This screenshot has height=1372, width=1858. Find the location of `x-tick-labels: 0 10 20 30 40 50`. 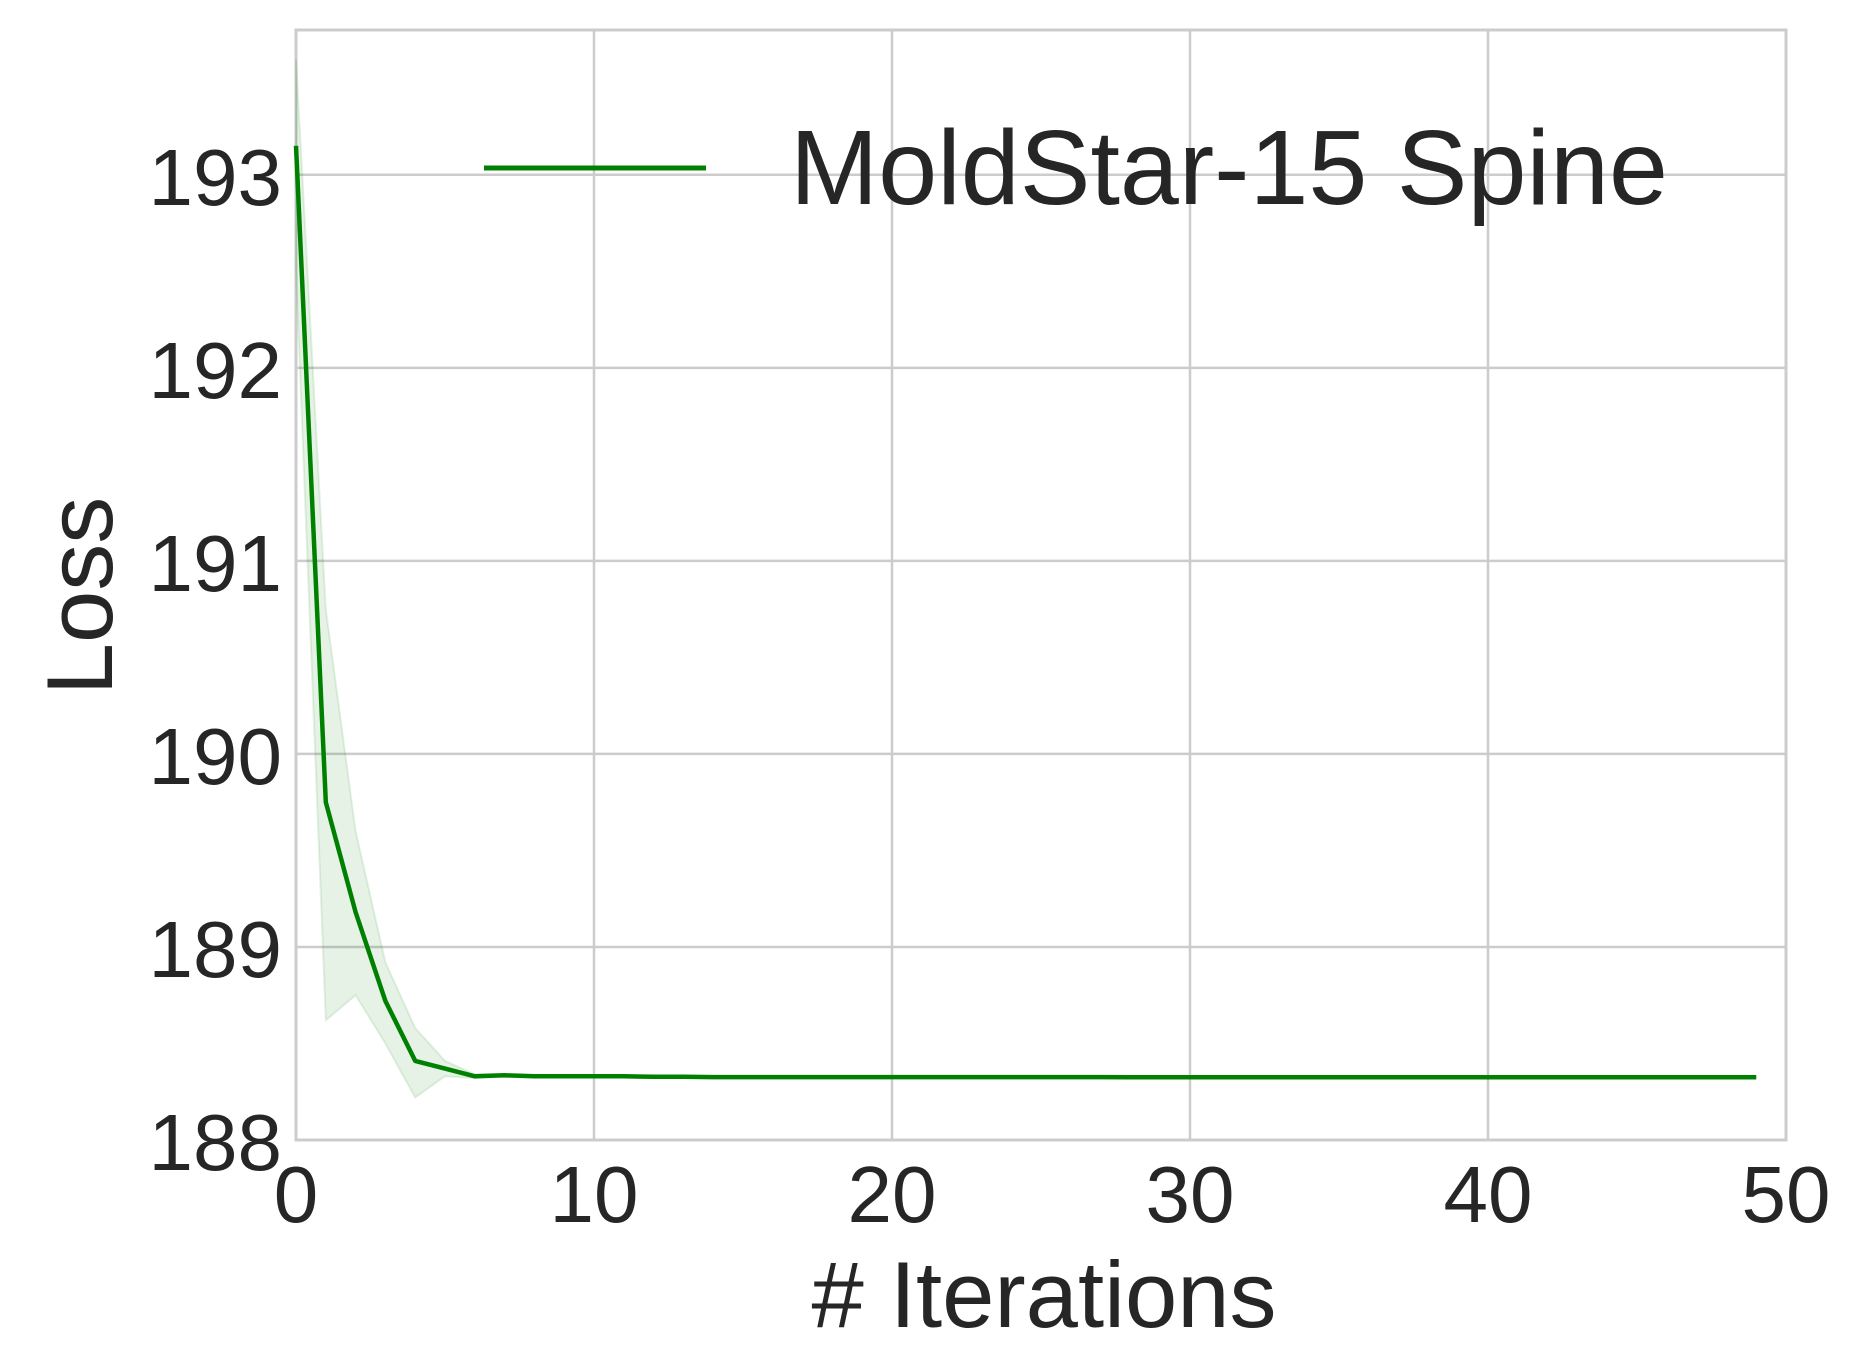

x-tick-labels: 0 10 20 30 40 50 is located at coordinates (1052, 1194).